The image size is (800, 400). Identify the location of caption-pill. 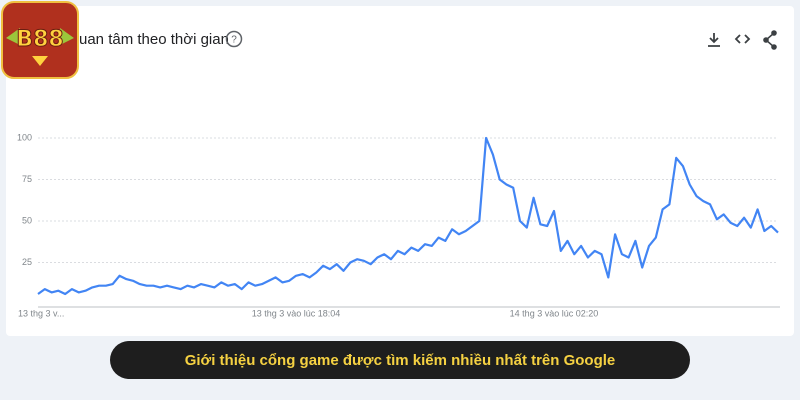
(400, 360).